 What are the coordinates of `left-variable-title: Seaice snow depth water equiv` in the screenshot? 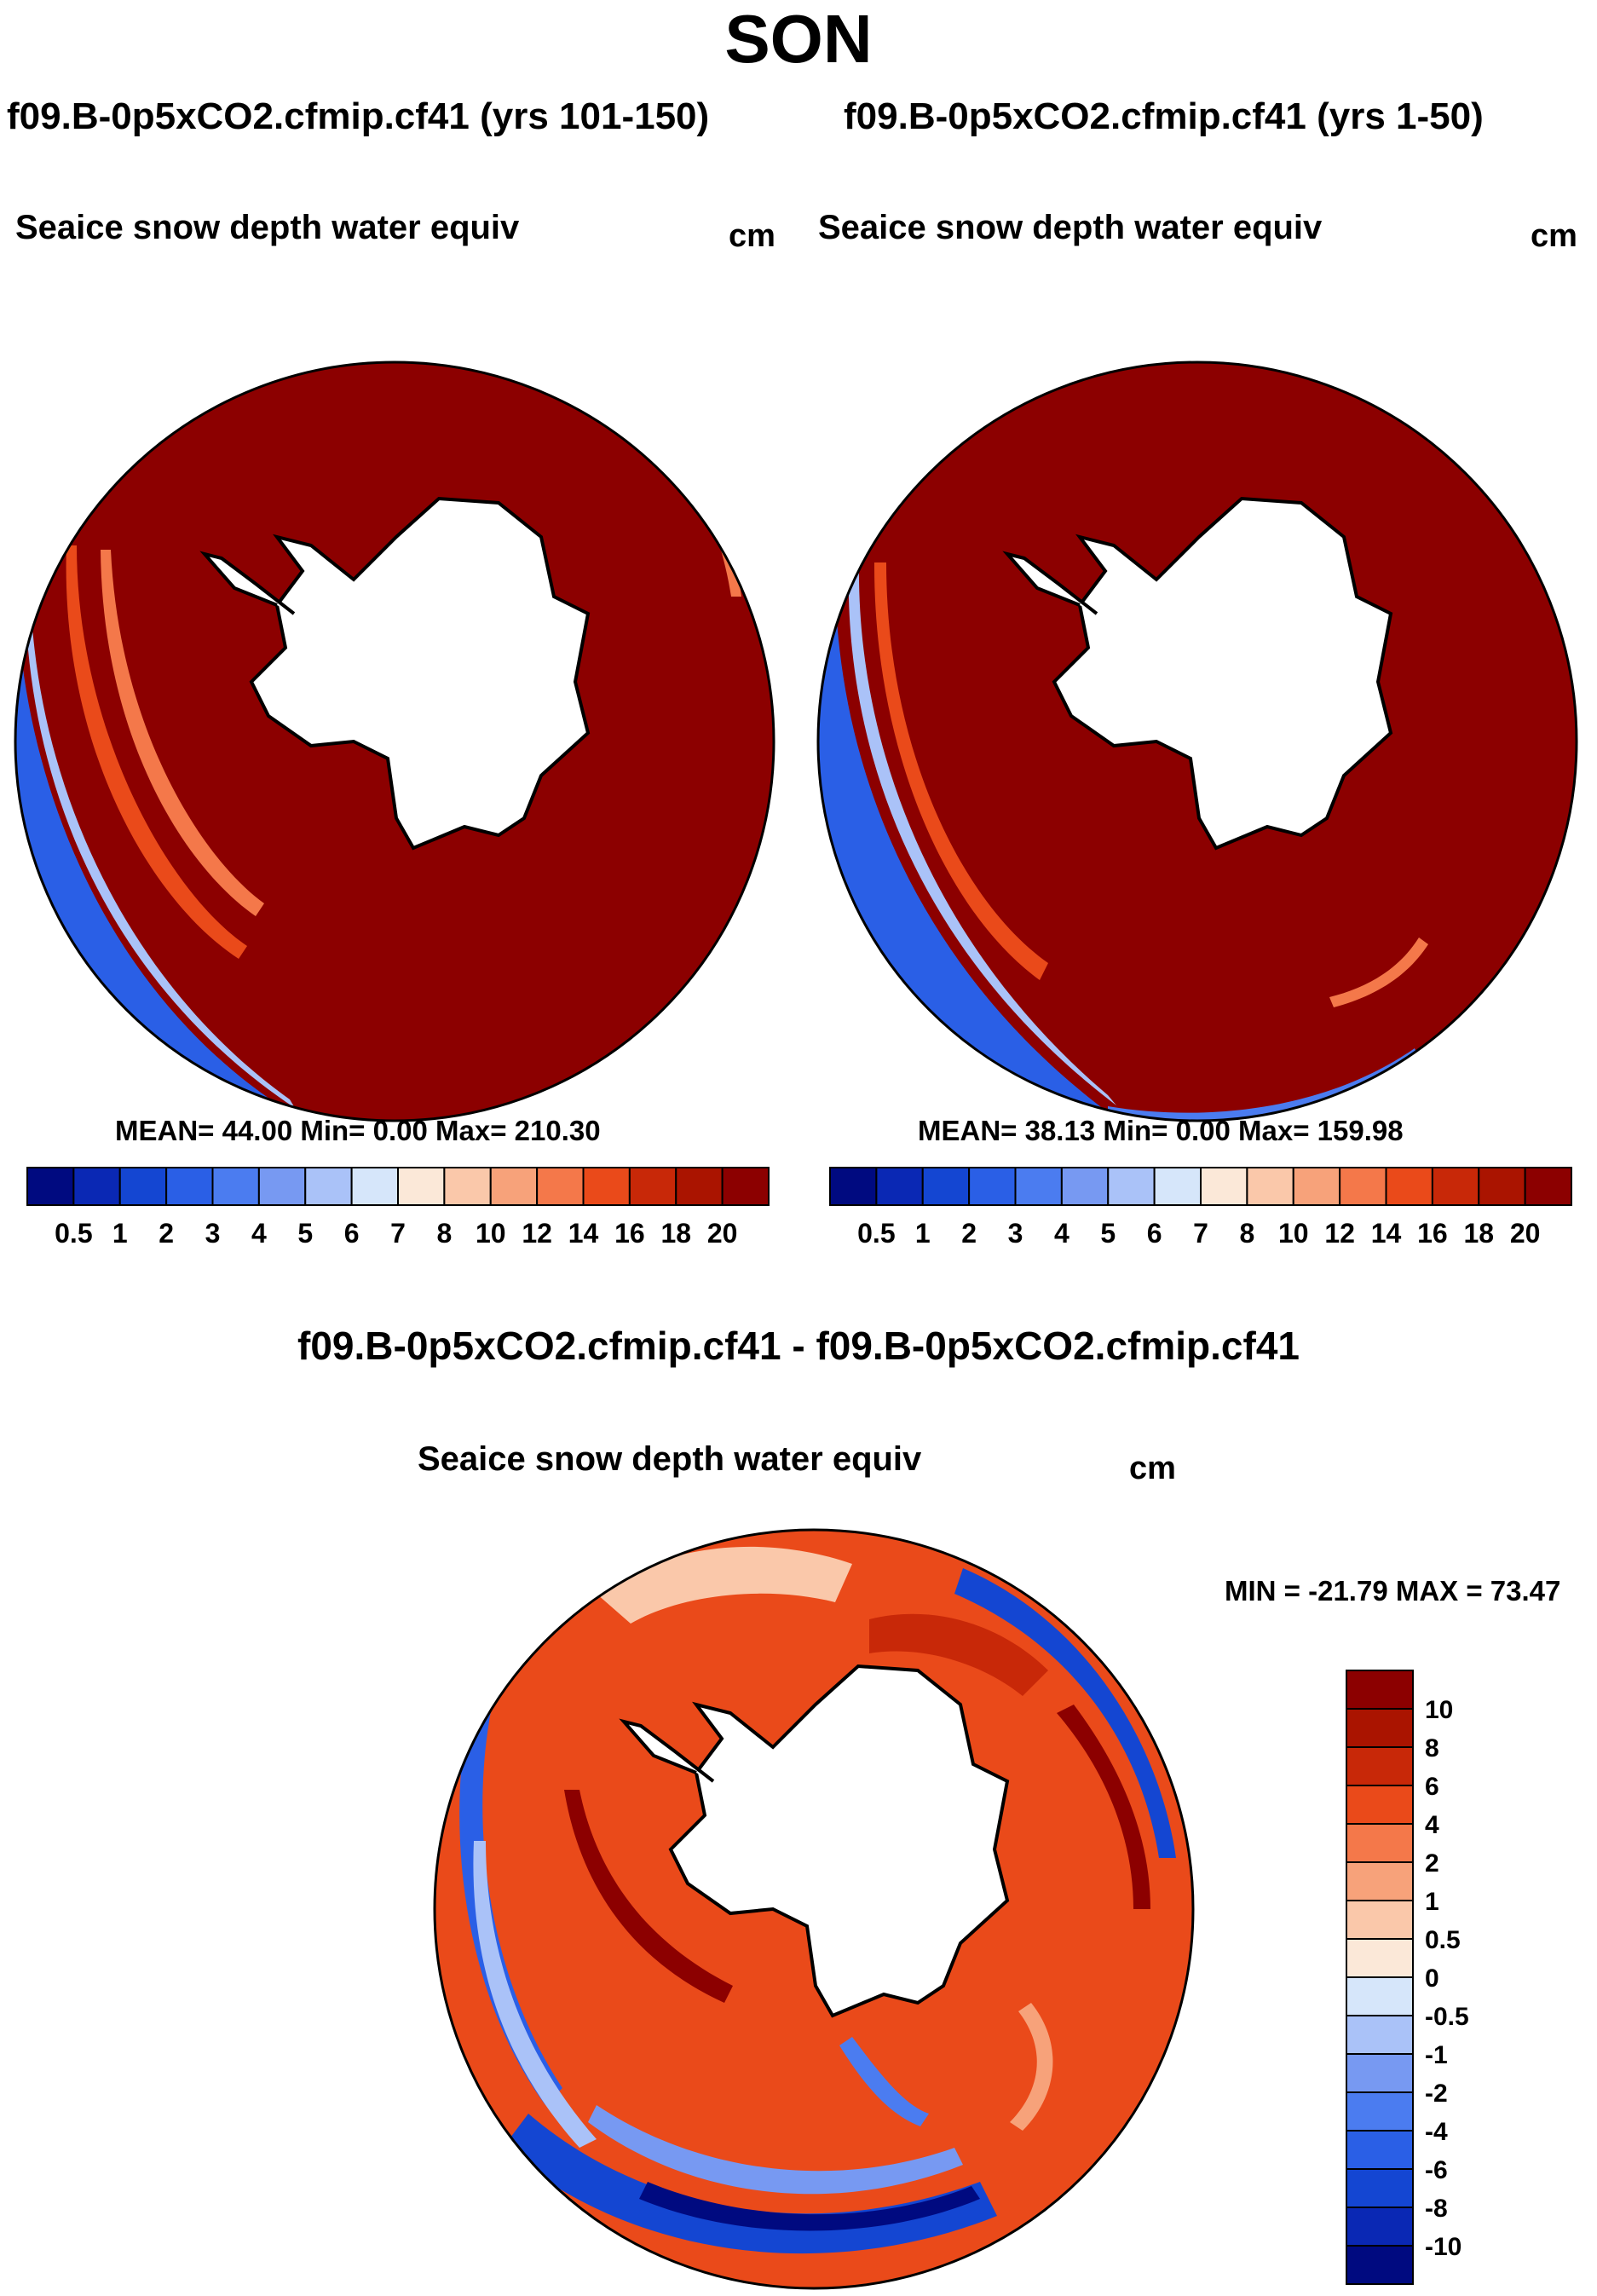 It's located at (267, 227).